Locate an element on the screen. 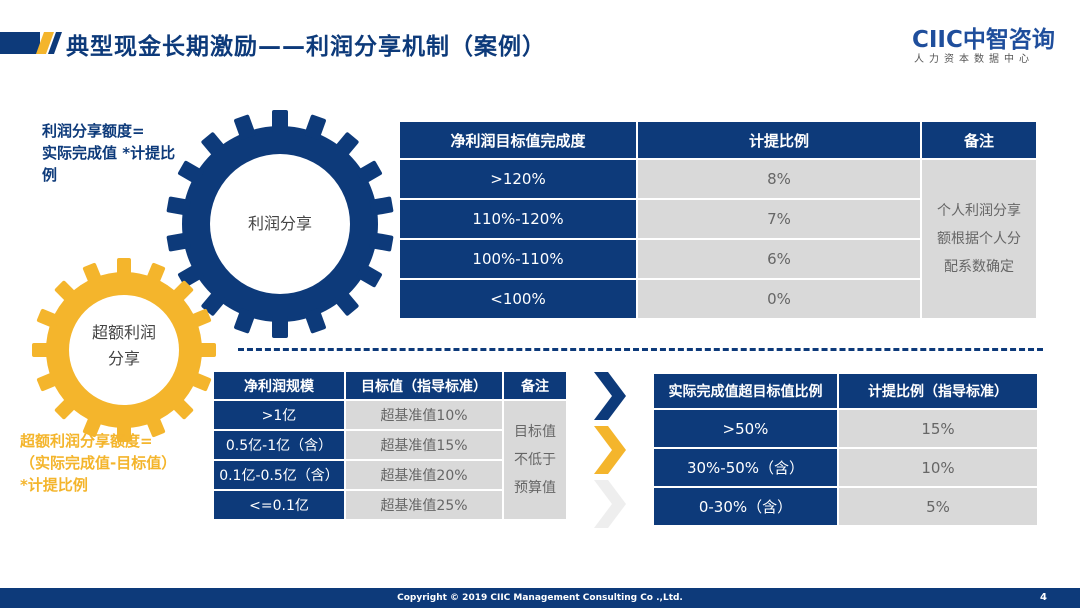 The height and width of the screenshot is (608, 1080). table-cell: 0.1亿-0.5亿（含） is located at coordinates (279, 475).